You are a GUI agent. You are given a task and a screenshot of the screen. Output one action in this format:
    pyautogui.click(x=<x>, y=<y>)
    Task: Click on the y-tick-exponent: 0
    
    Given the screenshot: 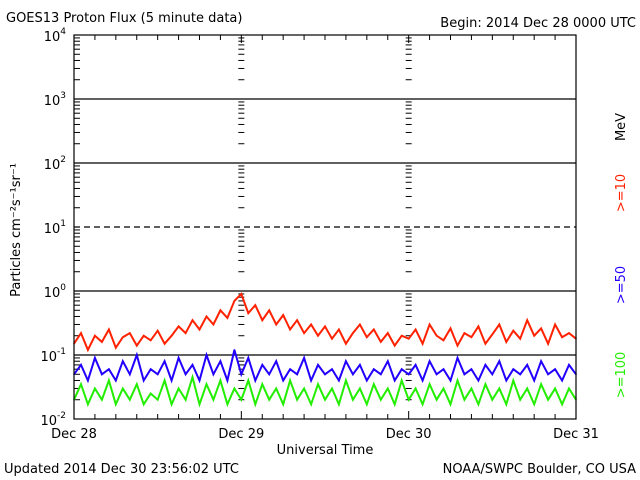 What is the action you would take?
    pyautogui.click(x=63, y=288)
    